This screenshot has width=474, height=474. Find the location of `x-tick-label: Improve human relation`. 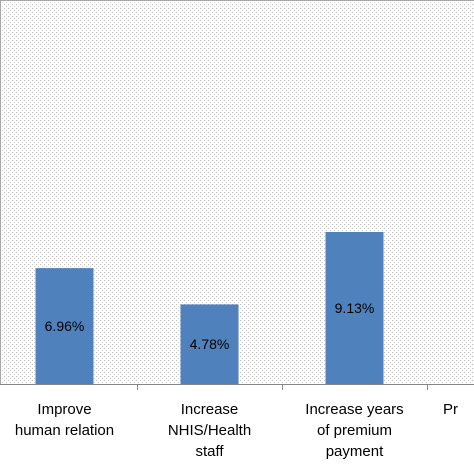

x-tick-label: Improve human relation is located at coordinates (64, 420).